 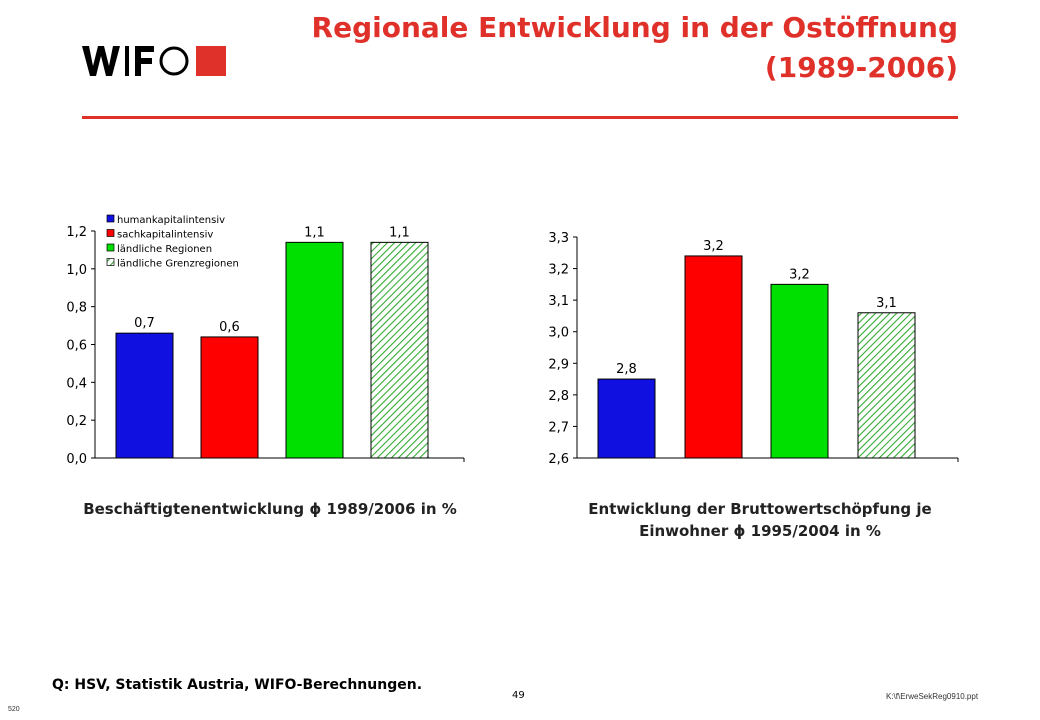 I want to click on y-tick-label: 3,3, so click(x=558, y=238).